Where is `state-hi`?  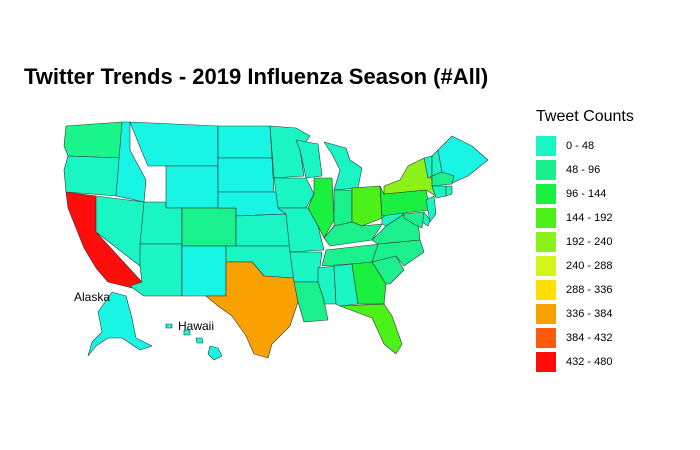
state-hi is located at coordinates (194, 342).